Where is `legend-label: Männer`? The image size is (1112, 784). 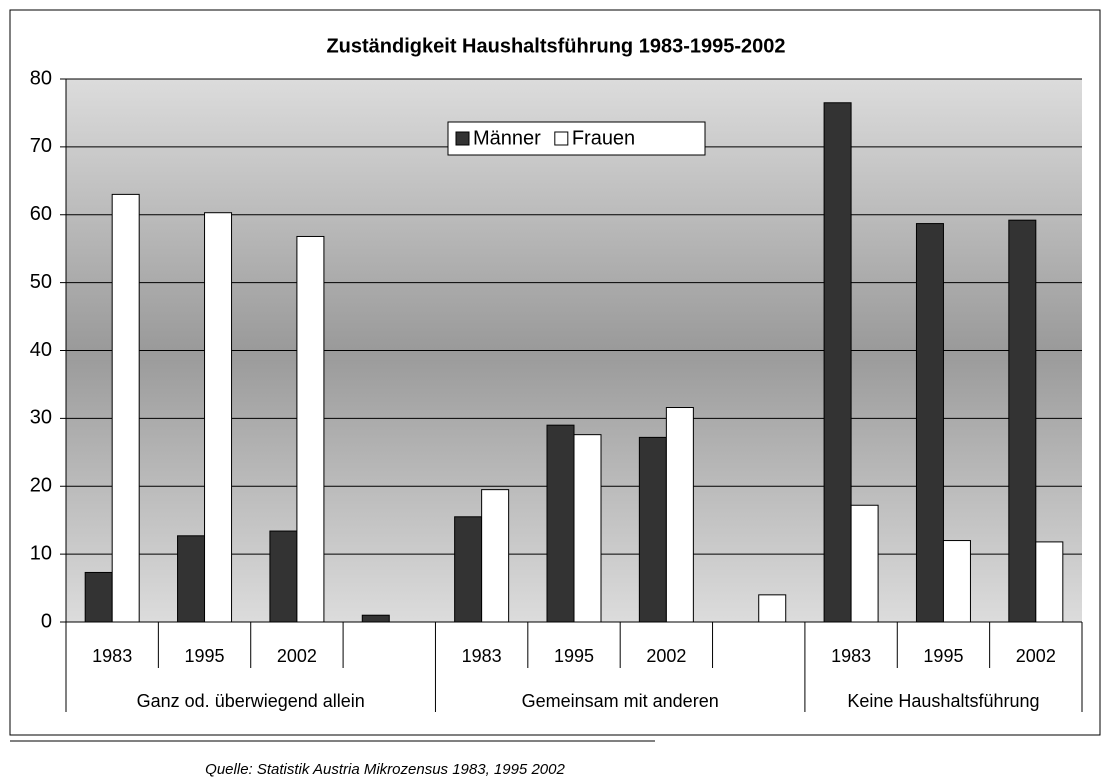 legend-label: Männer is located at coordinates (507, 138).